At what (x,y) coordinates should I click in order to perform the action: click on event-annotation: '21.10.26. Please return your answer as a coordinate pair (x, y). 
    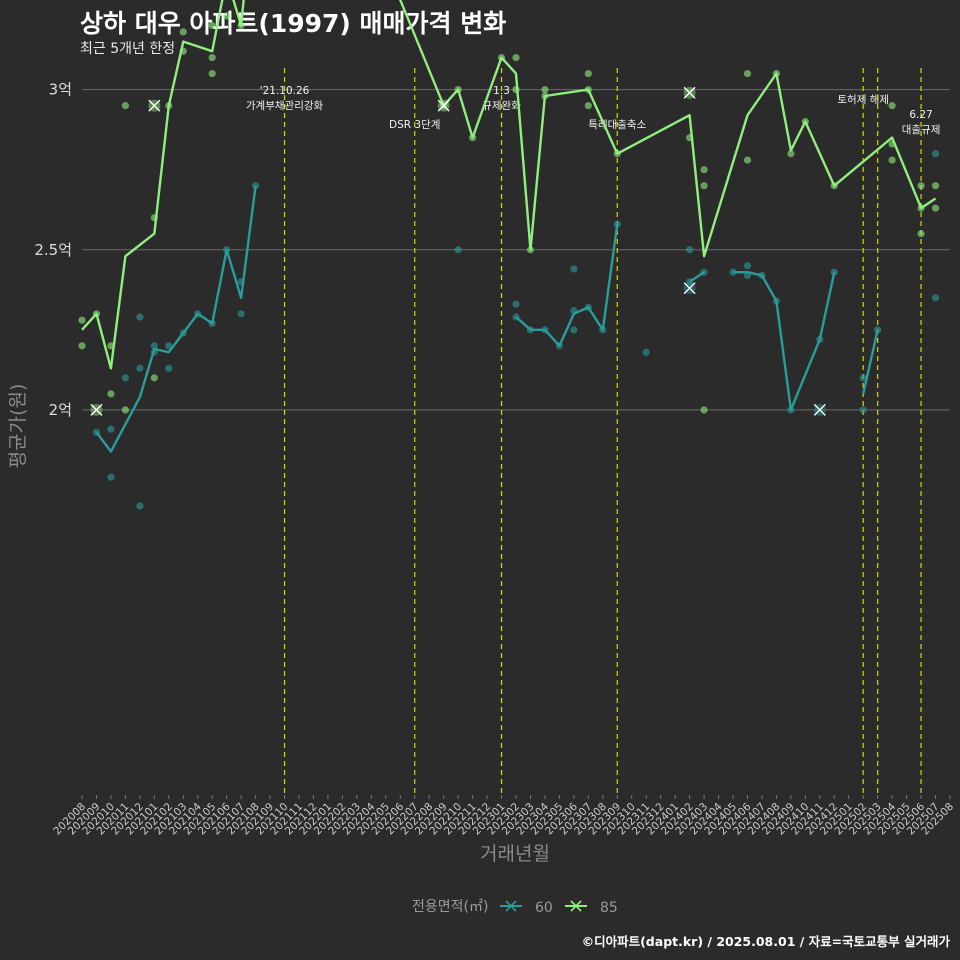
    Looking at the image, I should click on (285, 91).